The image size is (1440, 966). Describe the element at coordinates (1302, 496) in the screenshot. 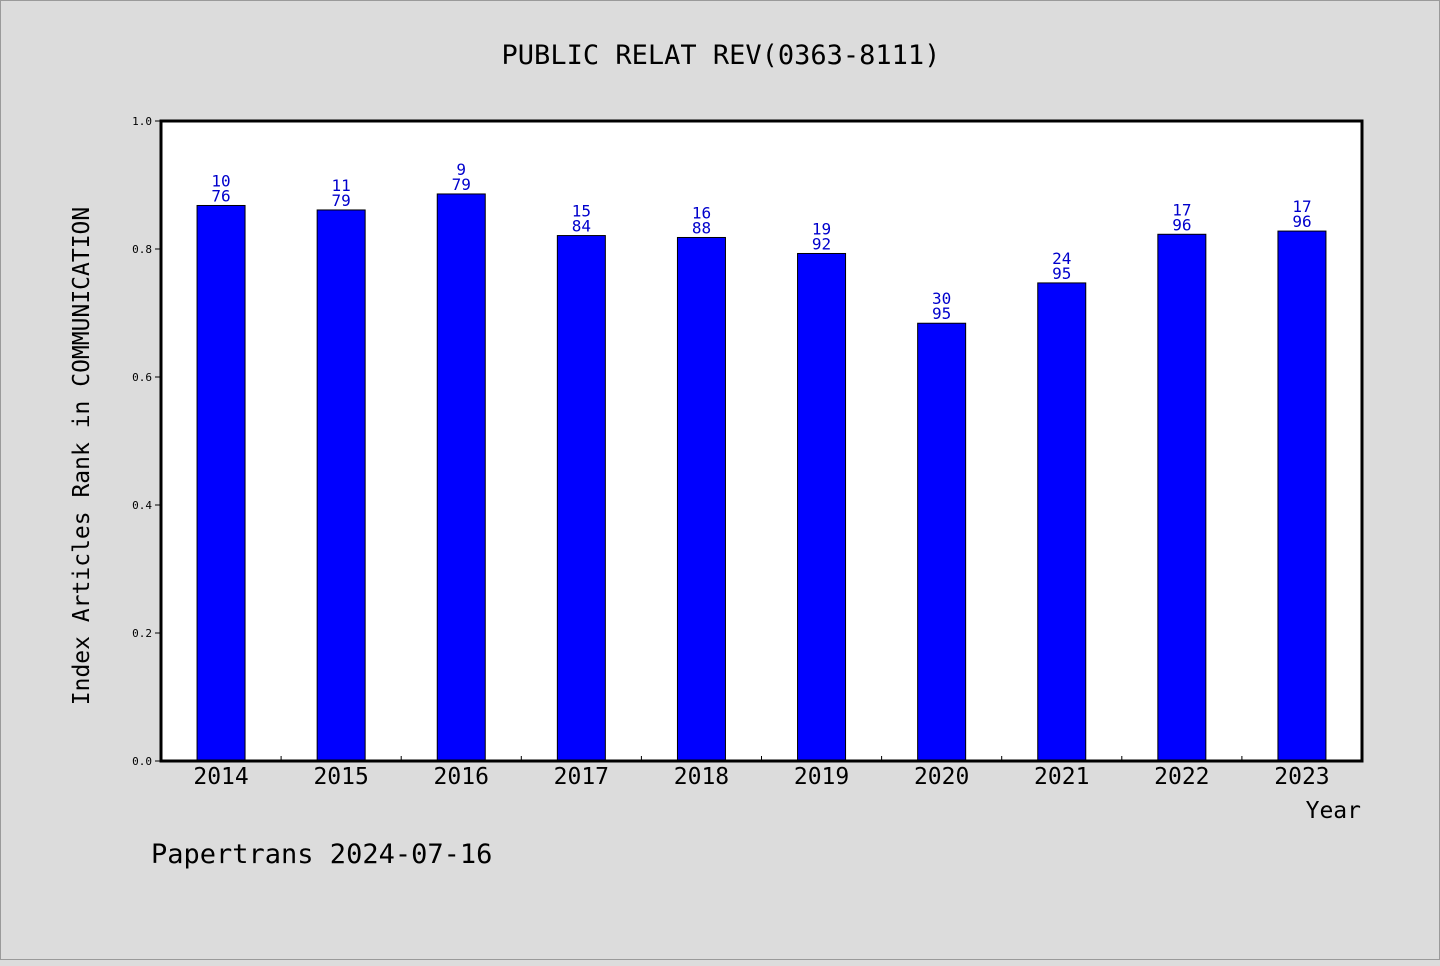

I see `bar-2023` at that location.